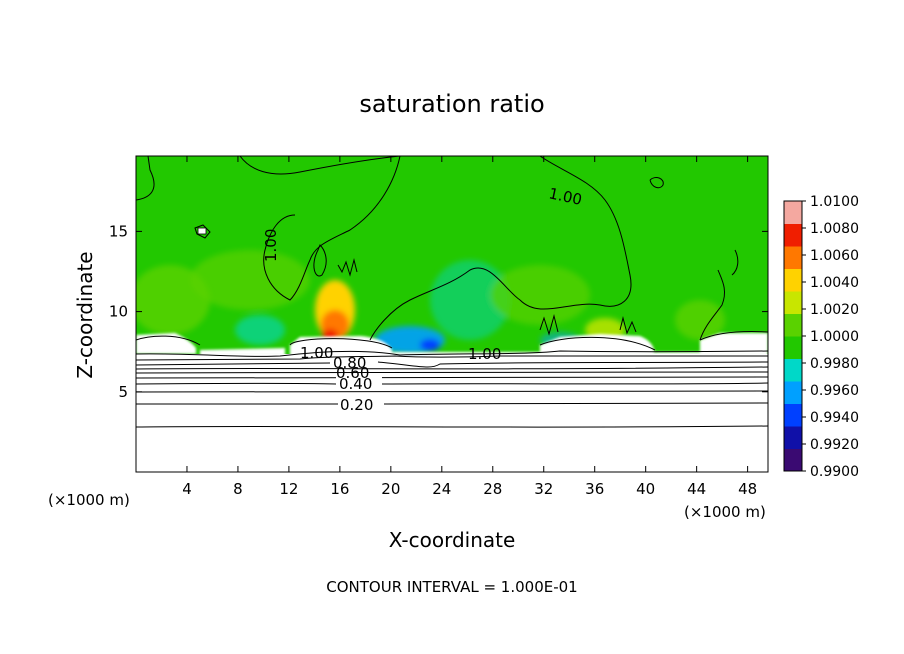  What do you see at coordinates (492, 489) in the screenshot?
I see `x-tick-label: 28` at bounding box center [492, 489].